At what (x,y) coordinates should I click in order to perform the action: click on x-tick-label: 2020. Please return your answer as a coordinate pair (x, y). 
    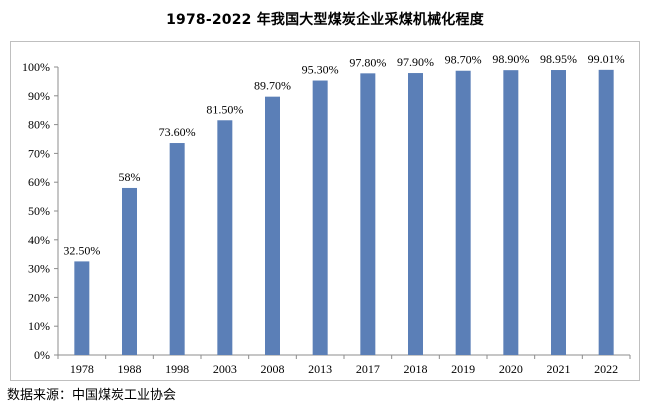
    Looking at the image, I should click on (511, 369).